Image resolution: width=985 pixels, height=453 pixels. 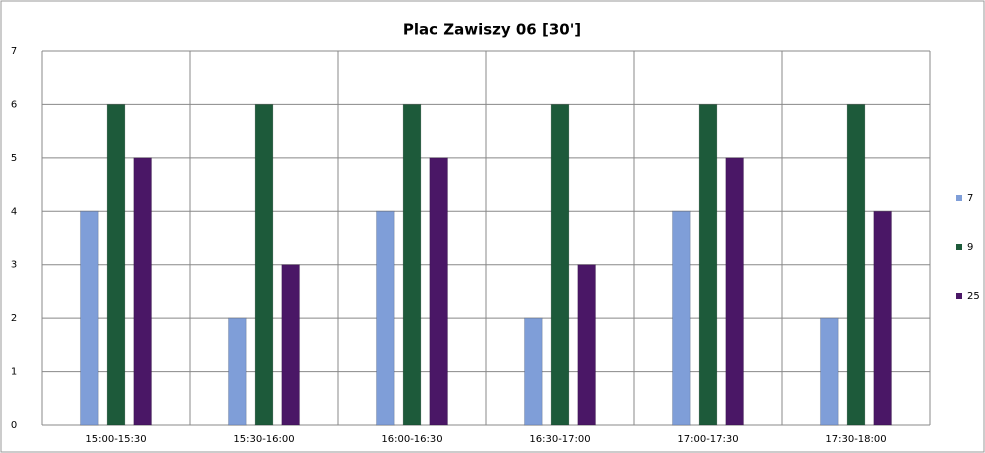 I want to click on chart-title: Plac Zawiszy 06 [30'], so click(x=492, y=30).